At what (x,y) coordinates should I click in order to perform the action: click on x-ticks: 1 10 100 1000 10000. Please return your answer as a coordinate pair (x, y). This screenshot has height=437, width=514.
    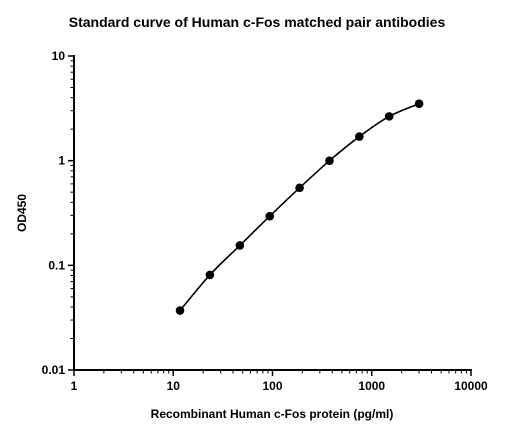
    Looking at the image, I should click on (279, 381).